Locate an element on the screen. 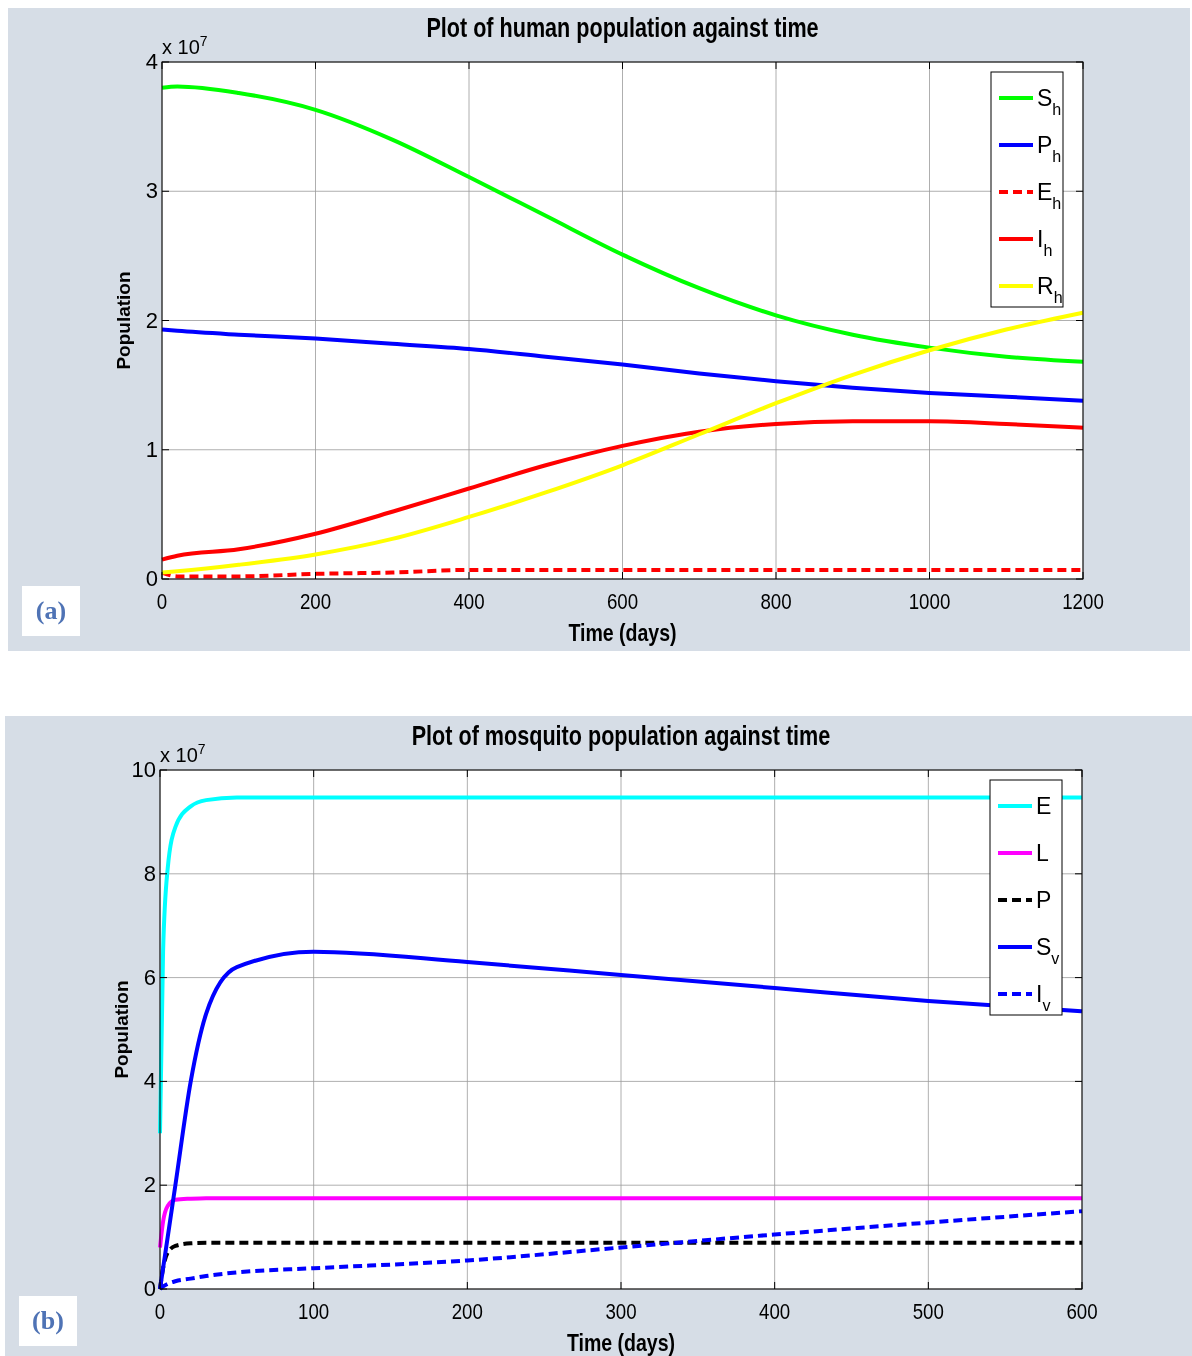  legend-label: I$_{h}$ is located at coordinates (1045, 242).